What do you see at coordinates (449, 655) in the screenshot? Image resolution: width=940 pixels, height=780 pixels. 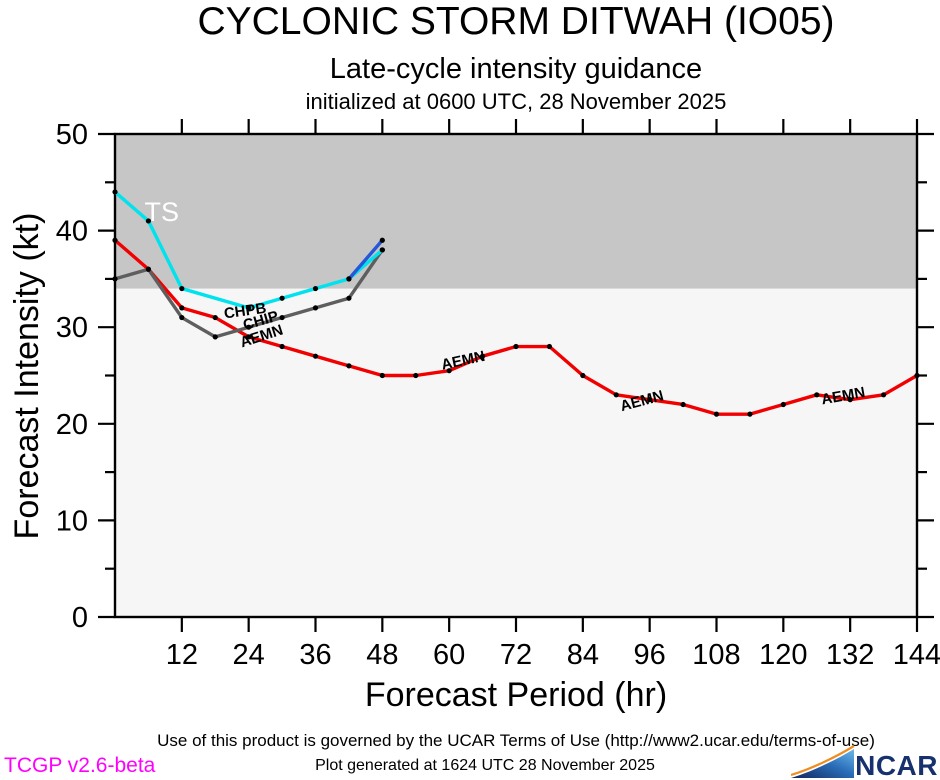 I see `x-tick-label: 60` at bounding box center [449, 655].